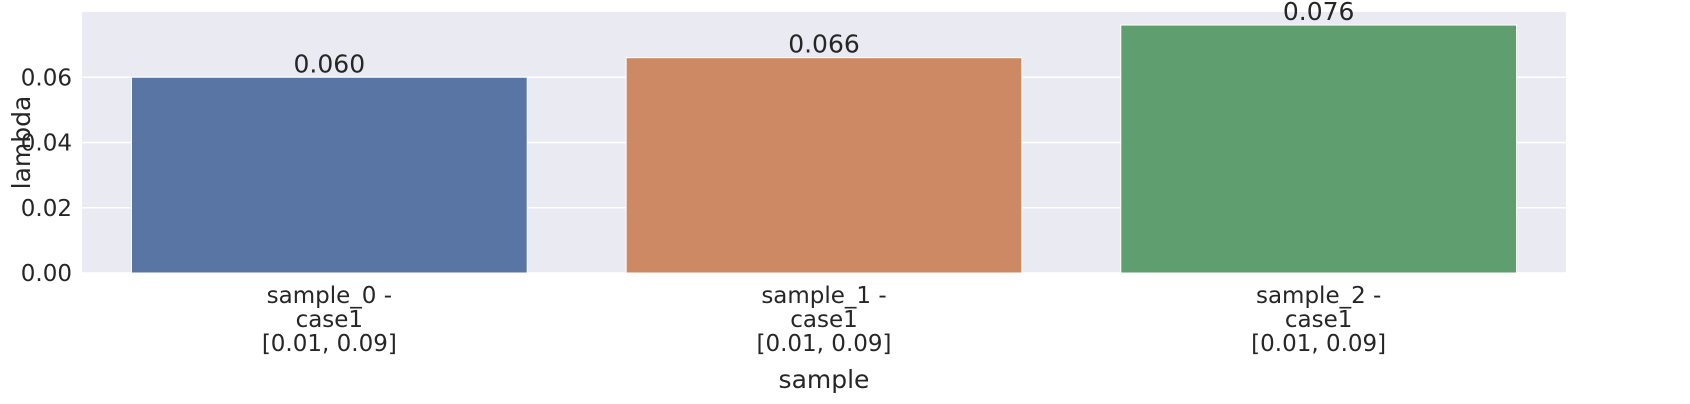  I want to click on bar-value-label: 0.060, so click(330, 63).